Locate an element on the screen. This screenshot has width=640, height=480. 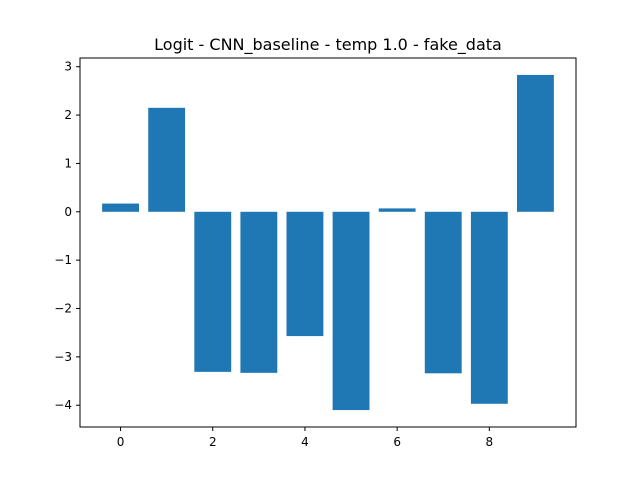
y-tick-label: 1 is located at coordinates (68, 163).